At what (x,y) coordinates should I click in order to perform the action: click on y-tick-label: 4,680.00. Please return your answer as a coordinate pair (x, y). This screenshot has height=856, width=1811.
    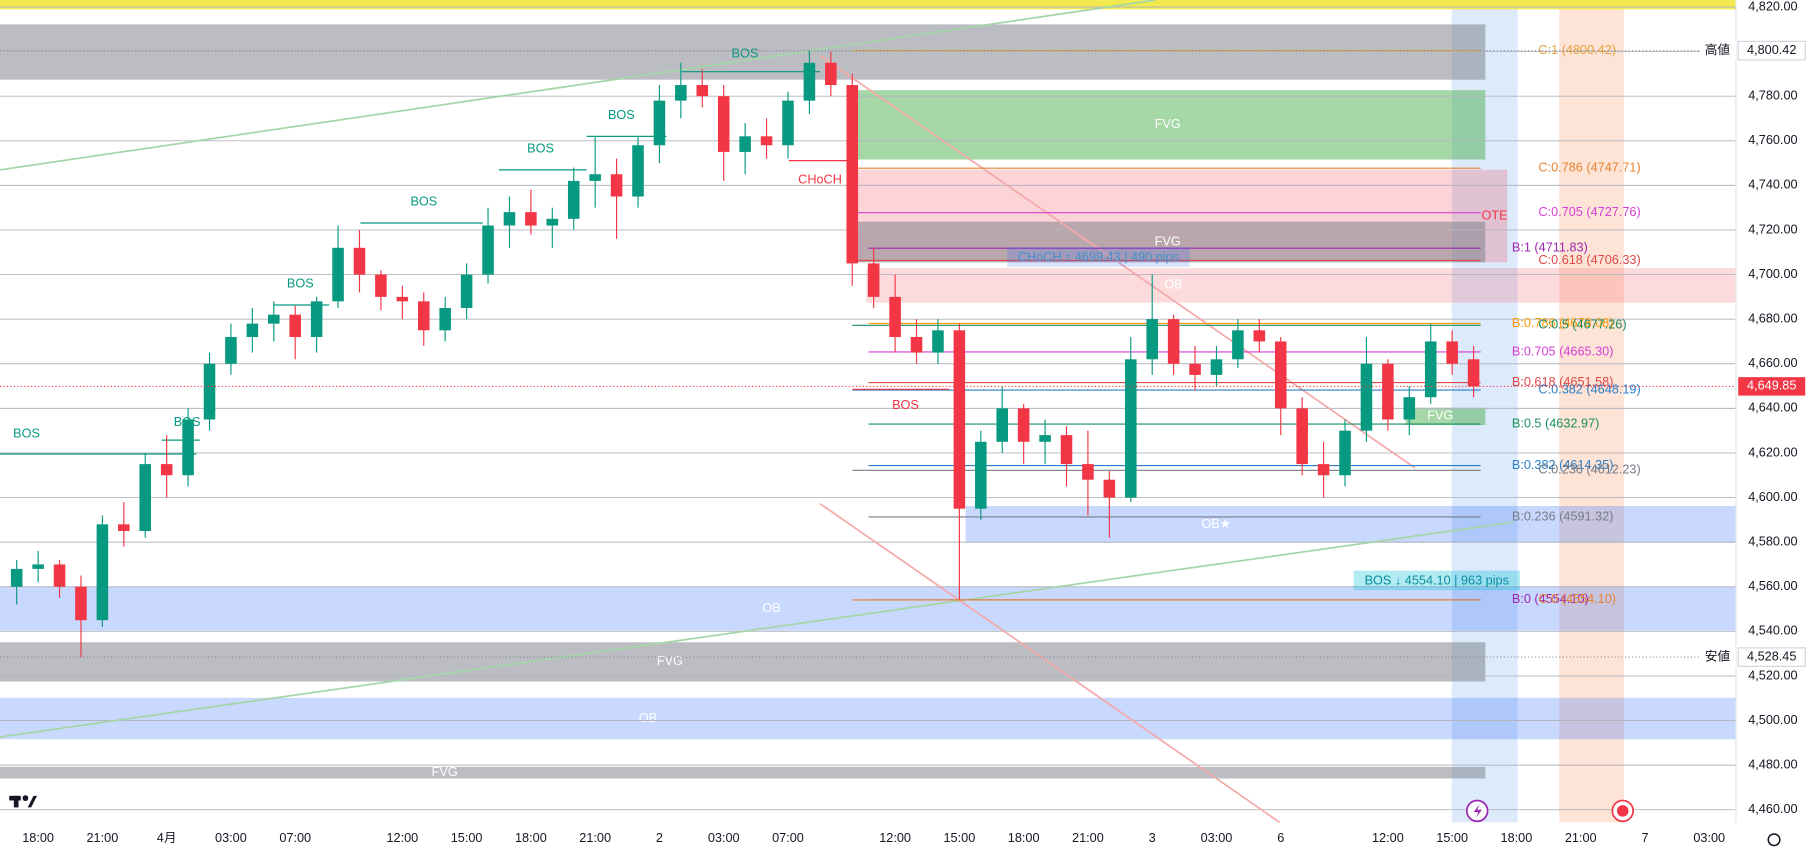
    Looking at the image, I should click on (1772, 319).